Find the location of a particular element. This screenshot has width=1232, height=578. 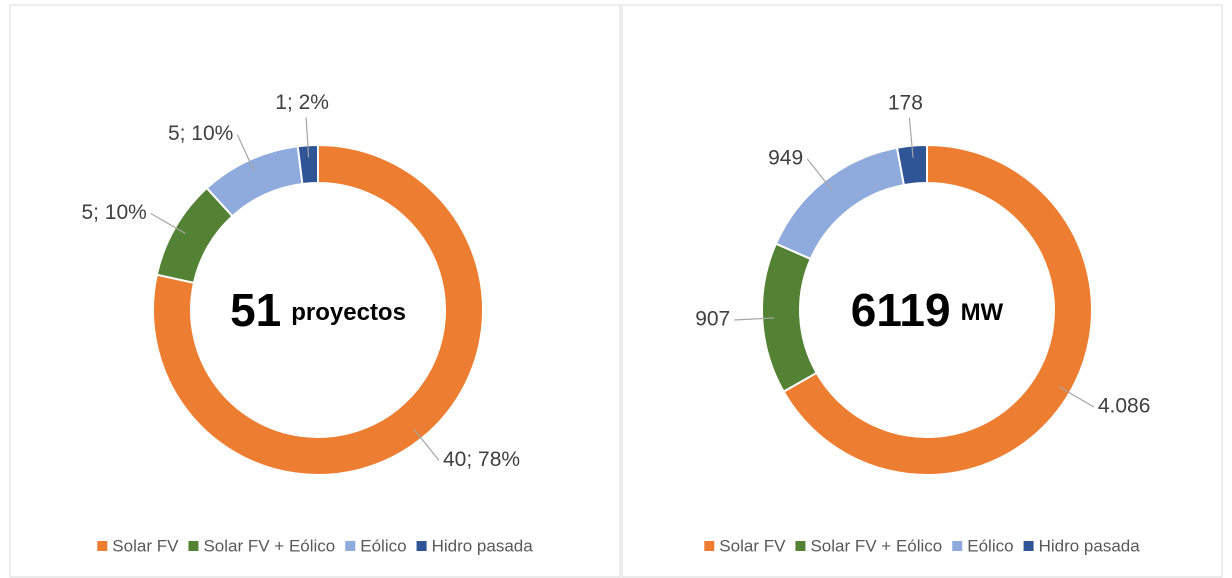

center-unit: MW is located at coordinates (982, 312).